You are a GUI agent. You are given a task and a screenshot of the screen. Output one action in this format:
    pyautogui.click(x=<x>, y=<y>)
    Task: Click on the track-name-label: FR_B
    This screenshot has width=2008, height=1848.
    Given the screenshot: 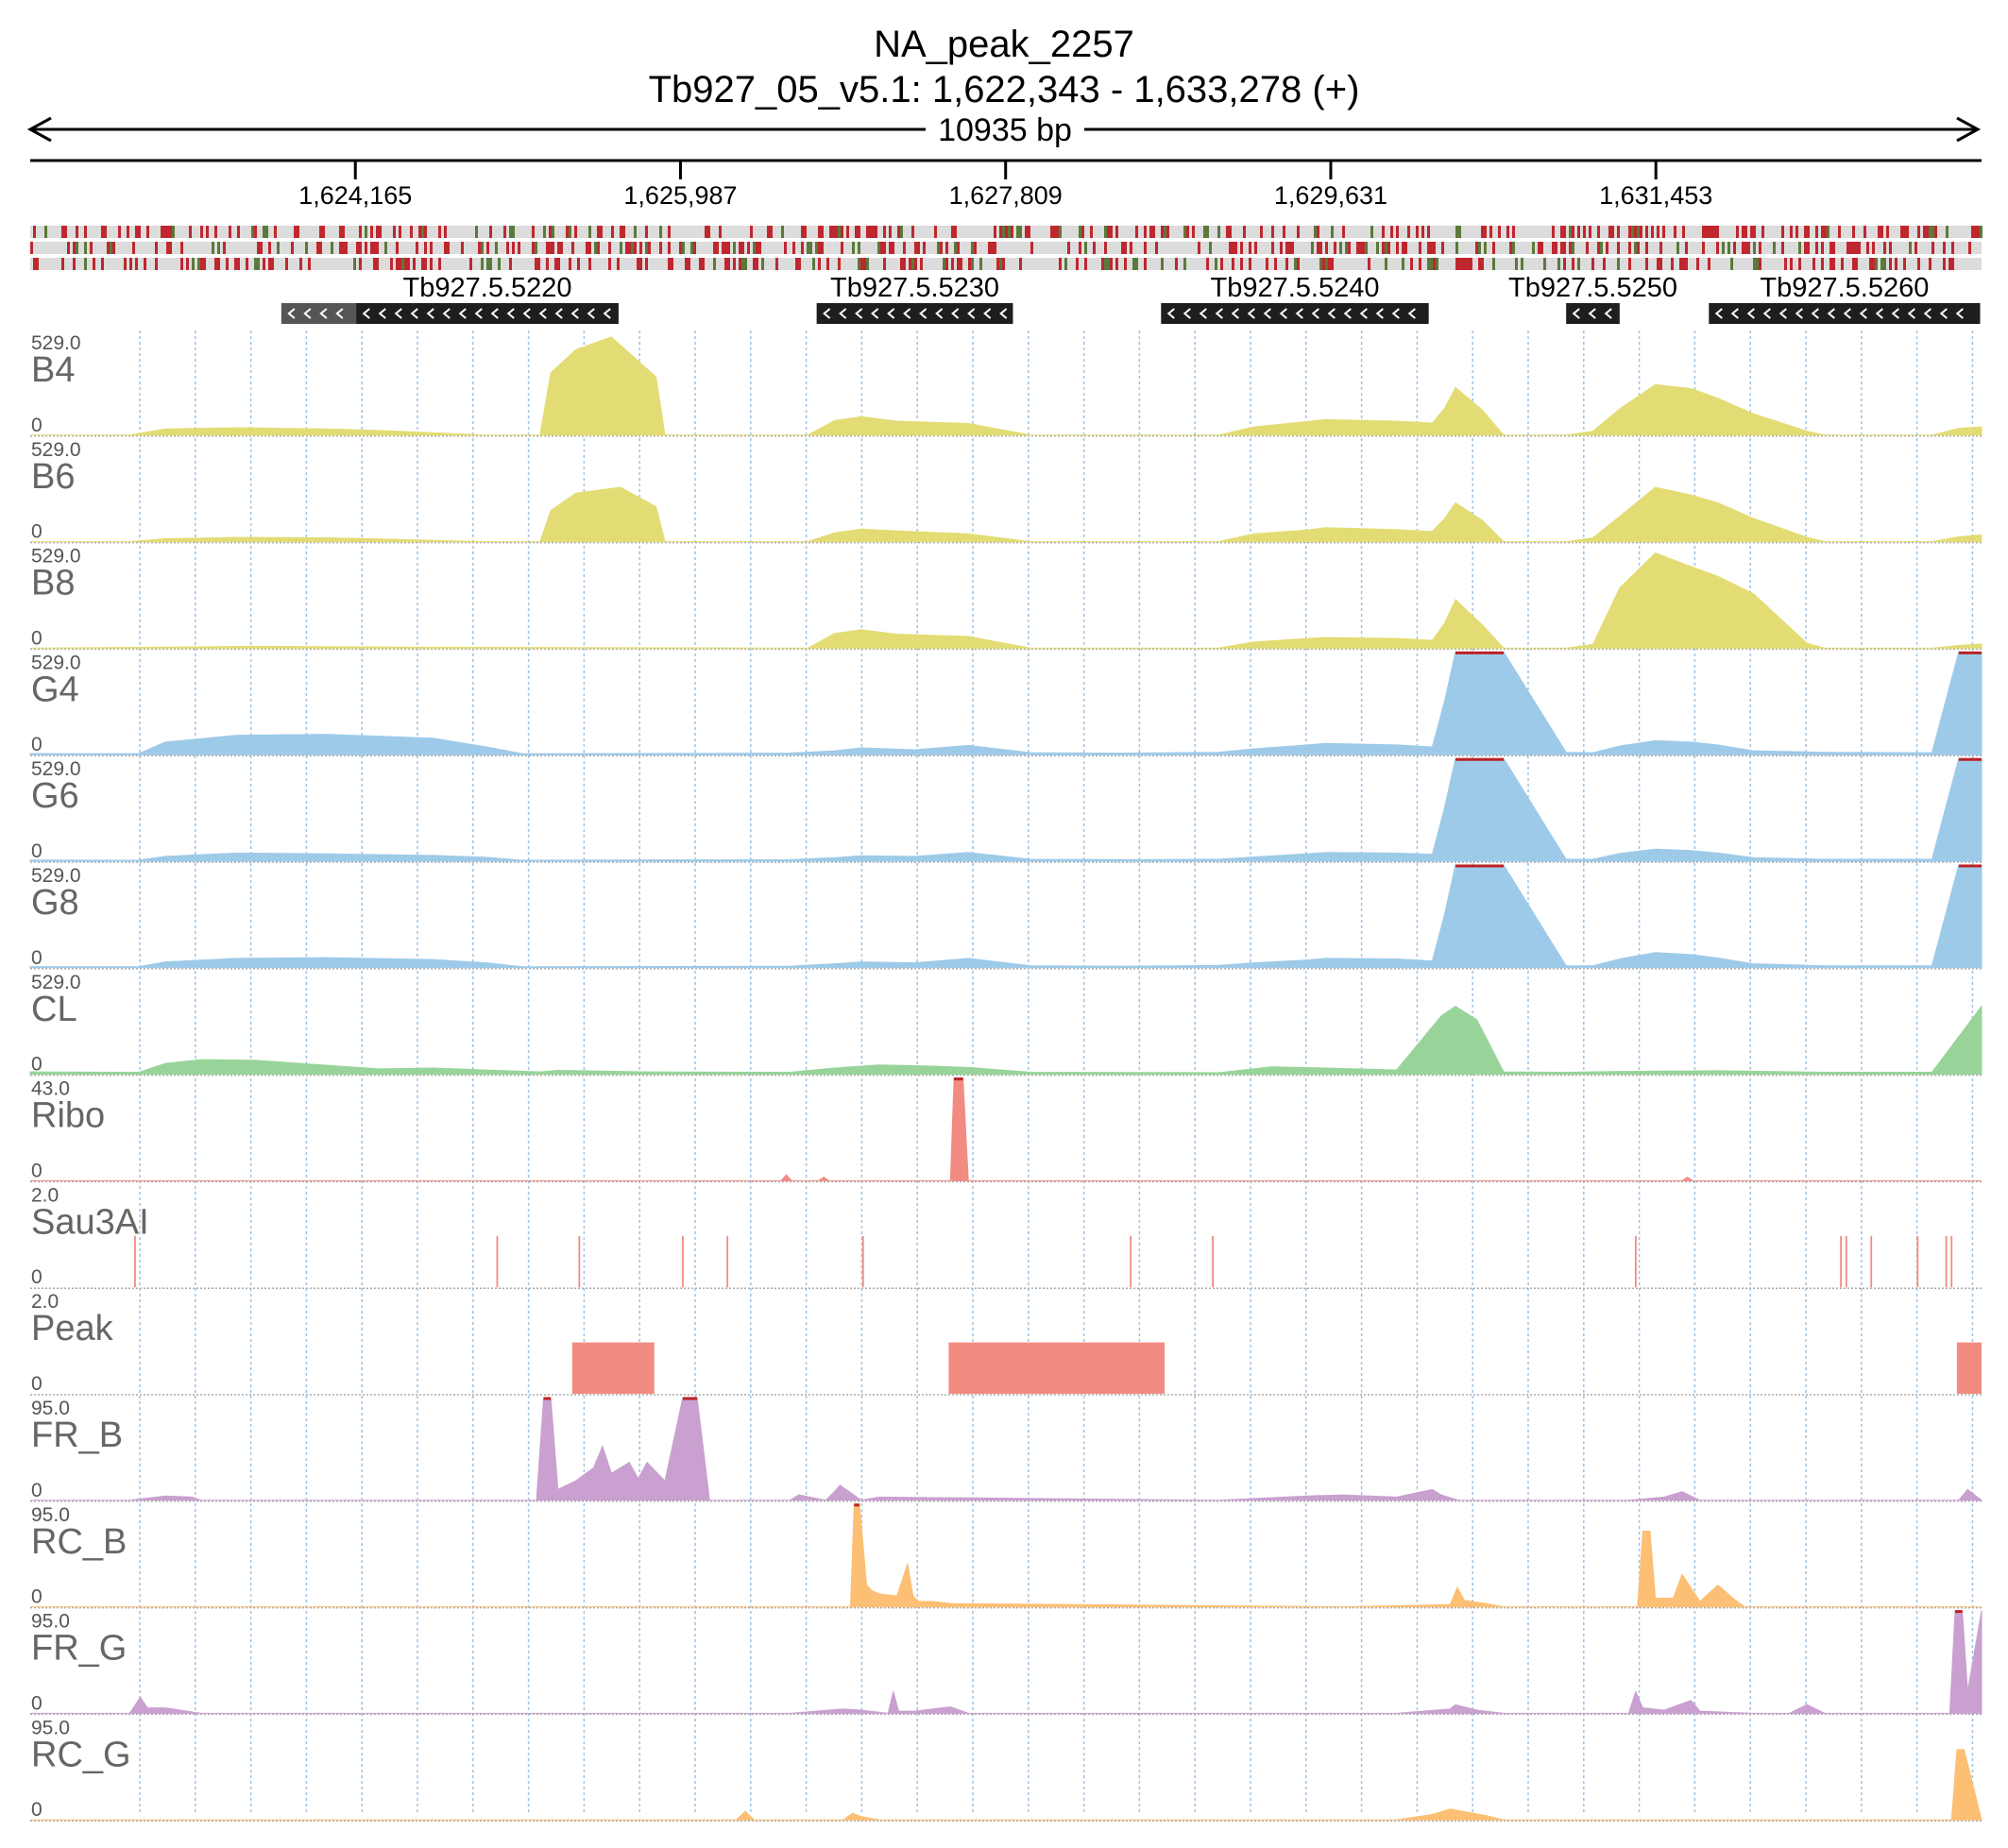 What is the action you would take?
    pyautogui.click(x=77, y=1435)
    